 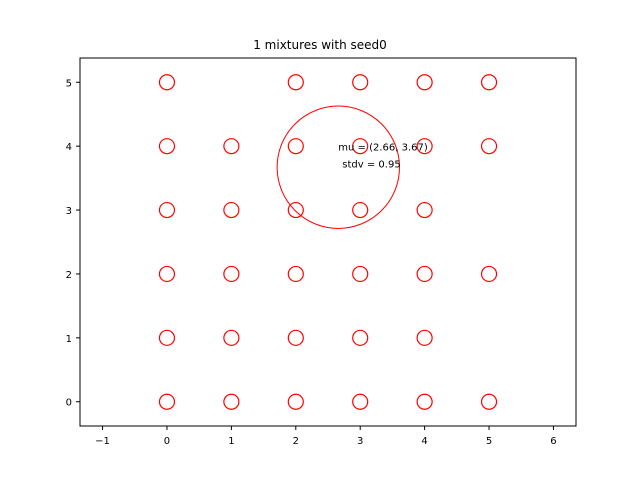 What do you see at coordinates (69, 275) in the screenshot?
I see `y-tick-label: 2` at bounding box center [69, 275].